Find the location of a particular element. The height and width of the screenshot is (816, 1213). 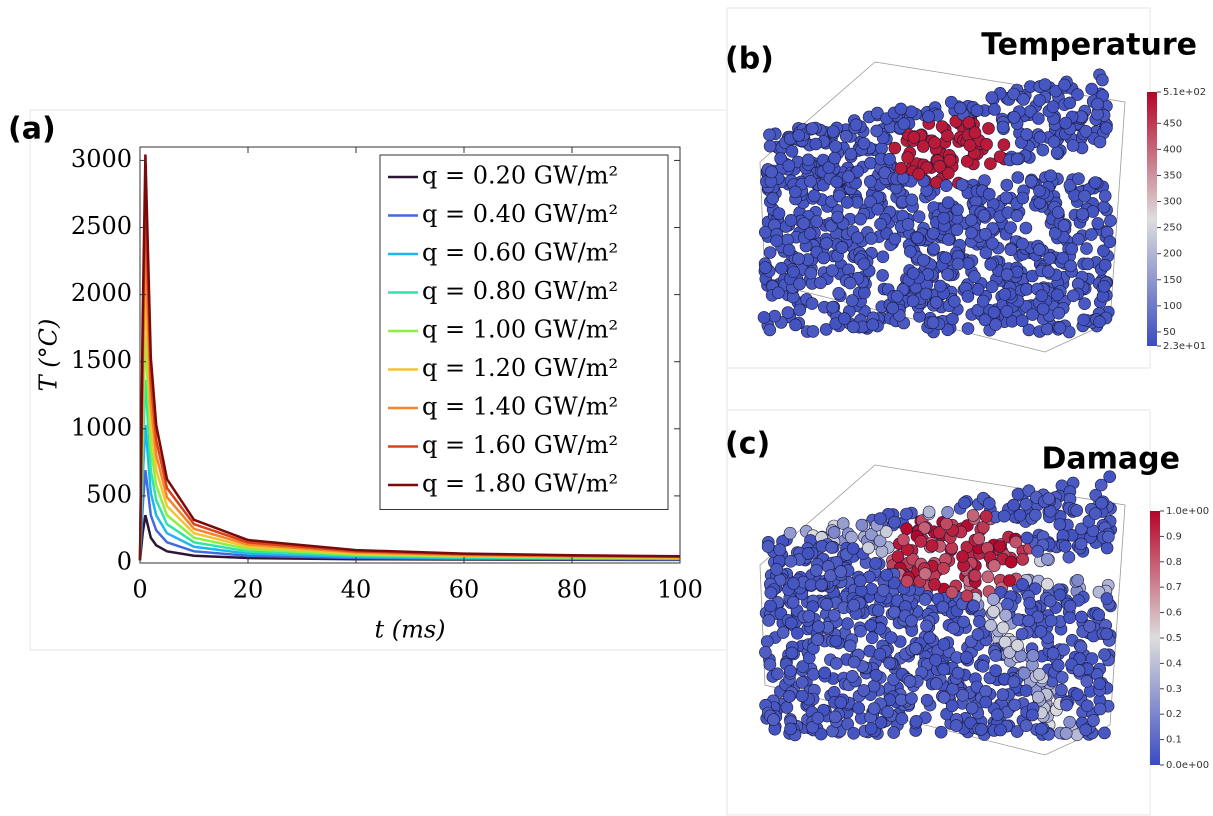

y-tick-label: 1000 is located at coordinates (101, 427).